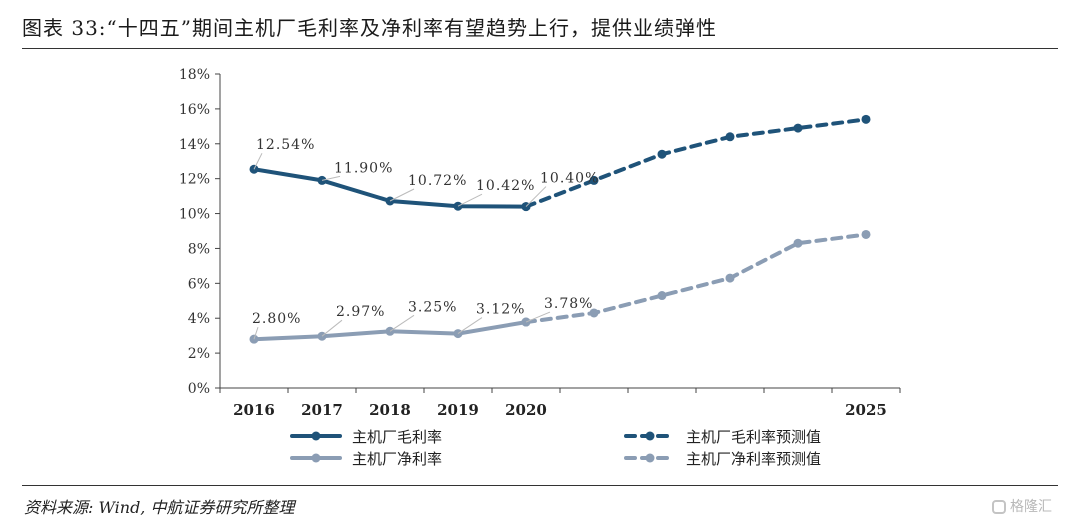 Image resolution: width=1080 pixels, height=526 pixels. Describe the element at coordinates (753, 437) in the screenshot. I see `legend-label: 主机厂毛利率预测值` at that location.